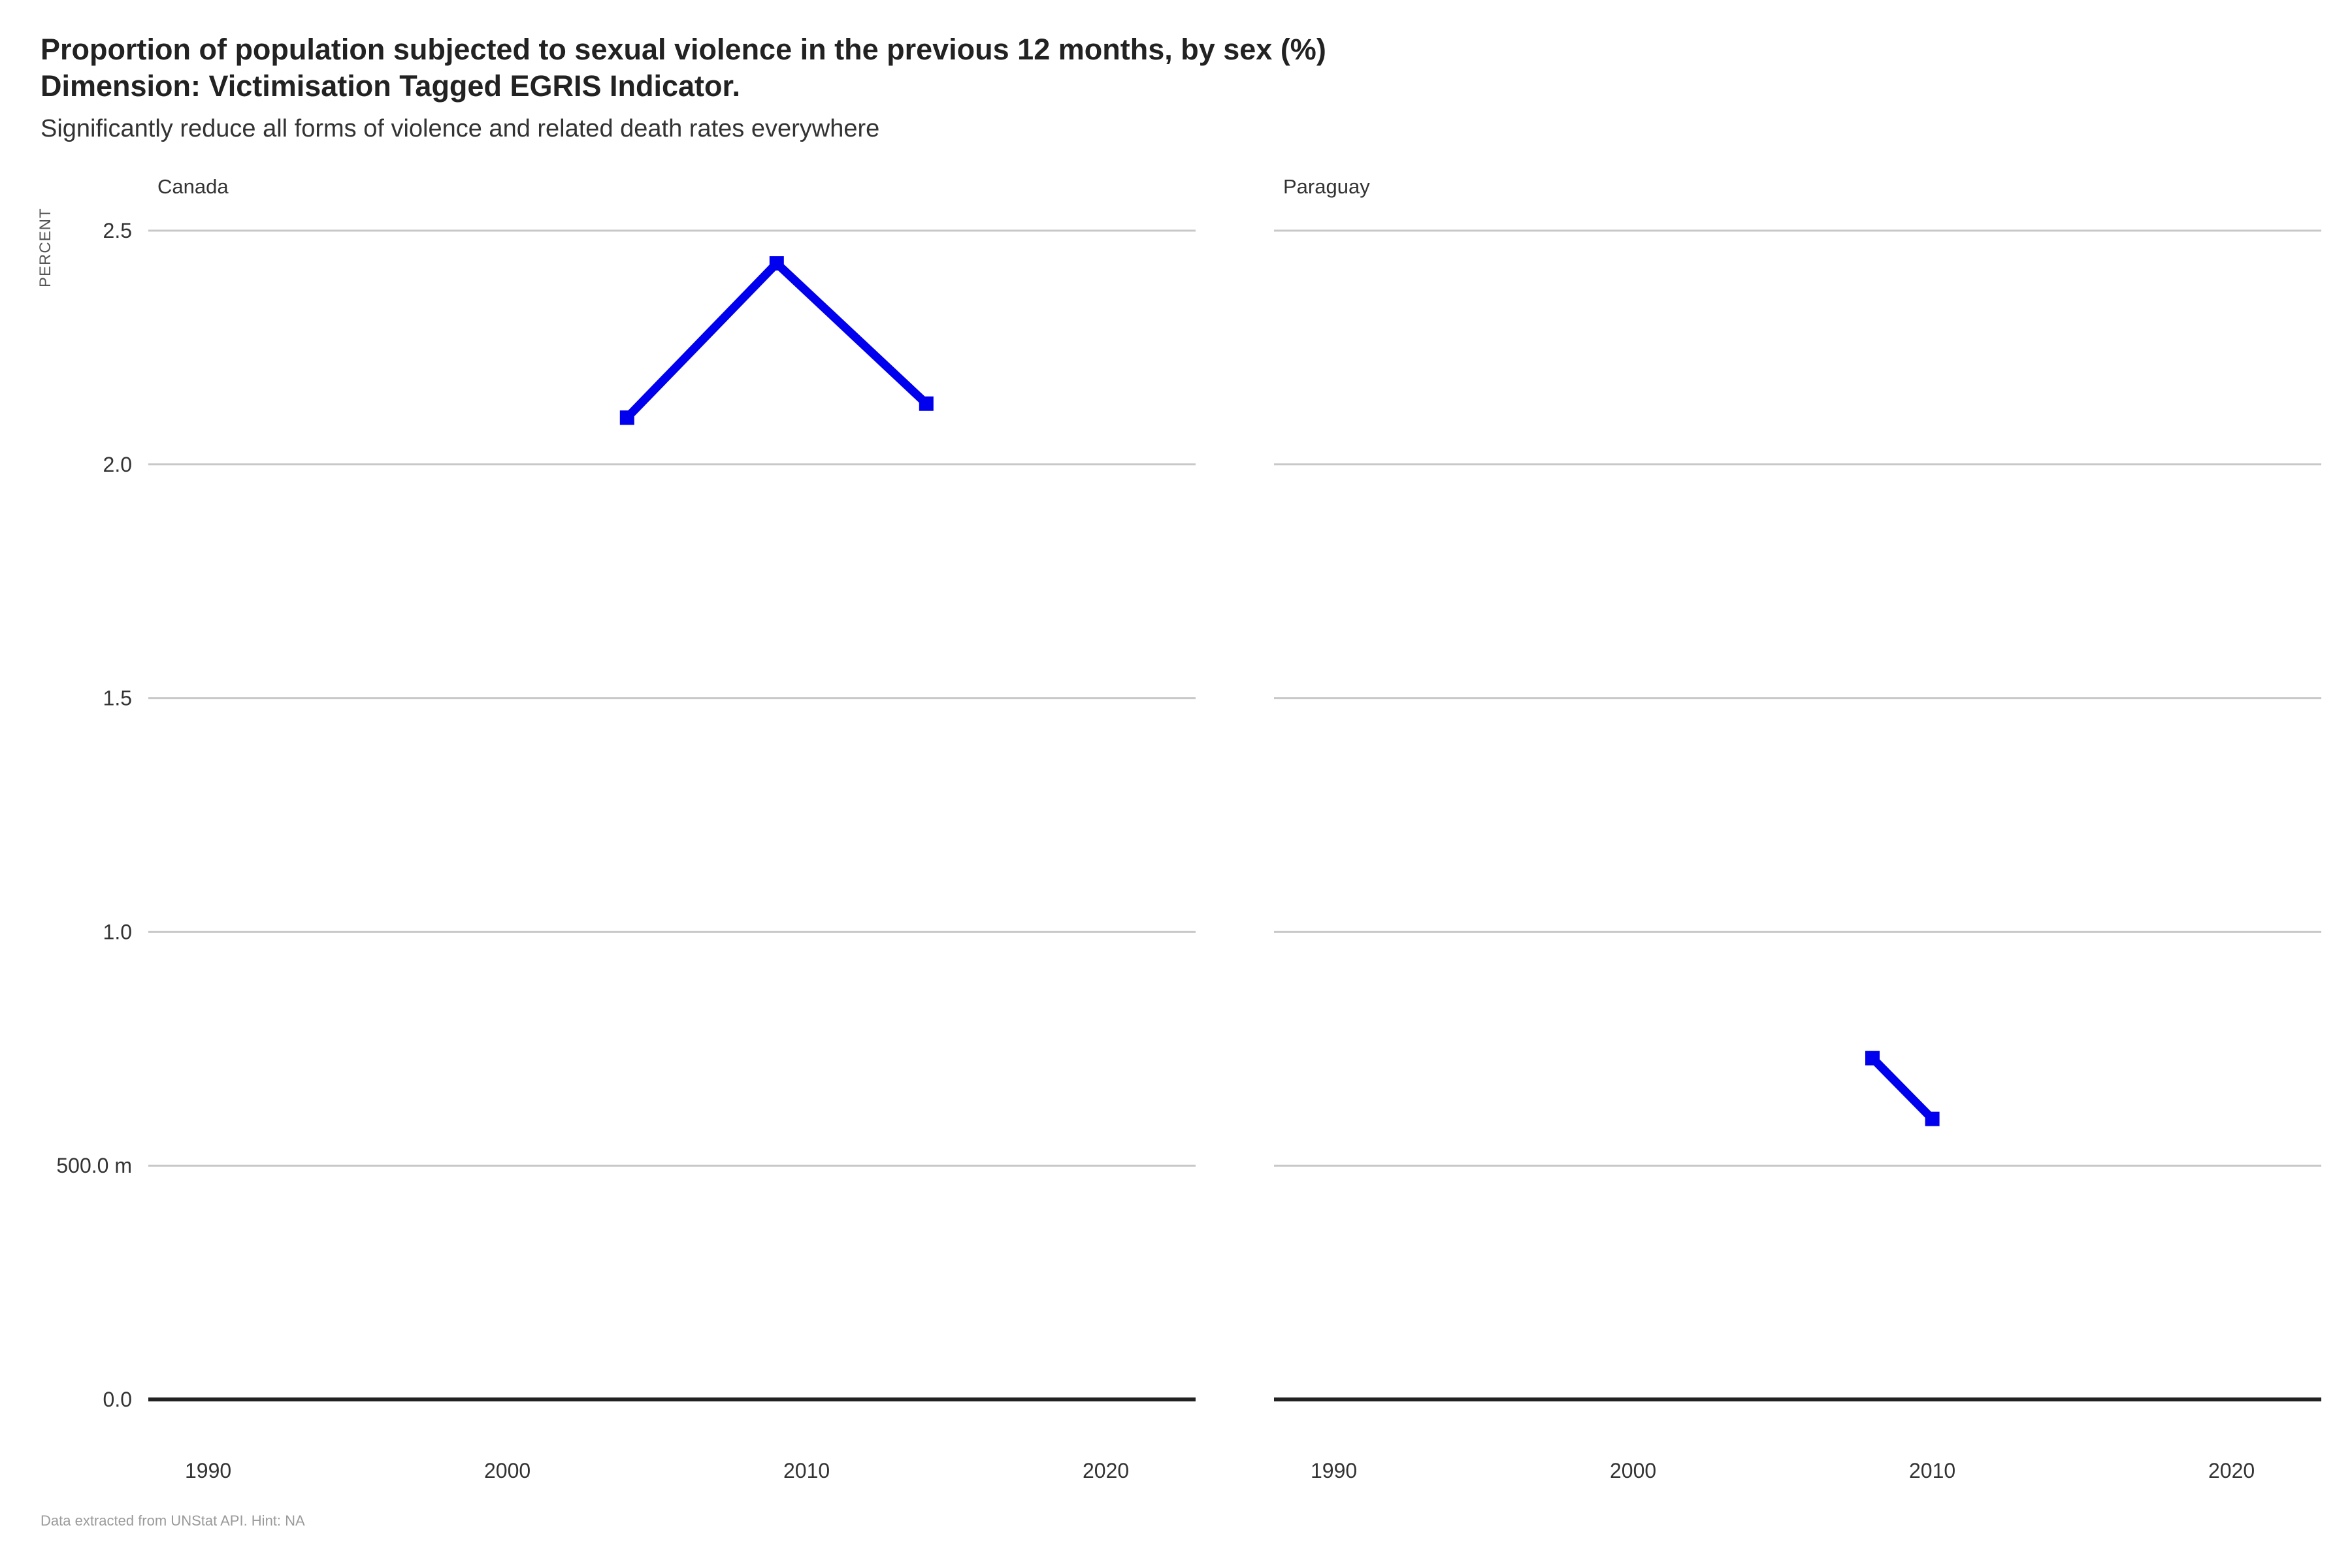  Describe the element at coordinates (117, 230) in the screenshot. I see `y-tick-label: 2.5` at that location.